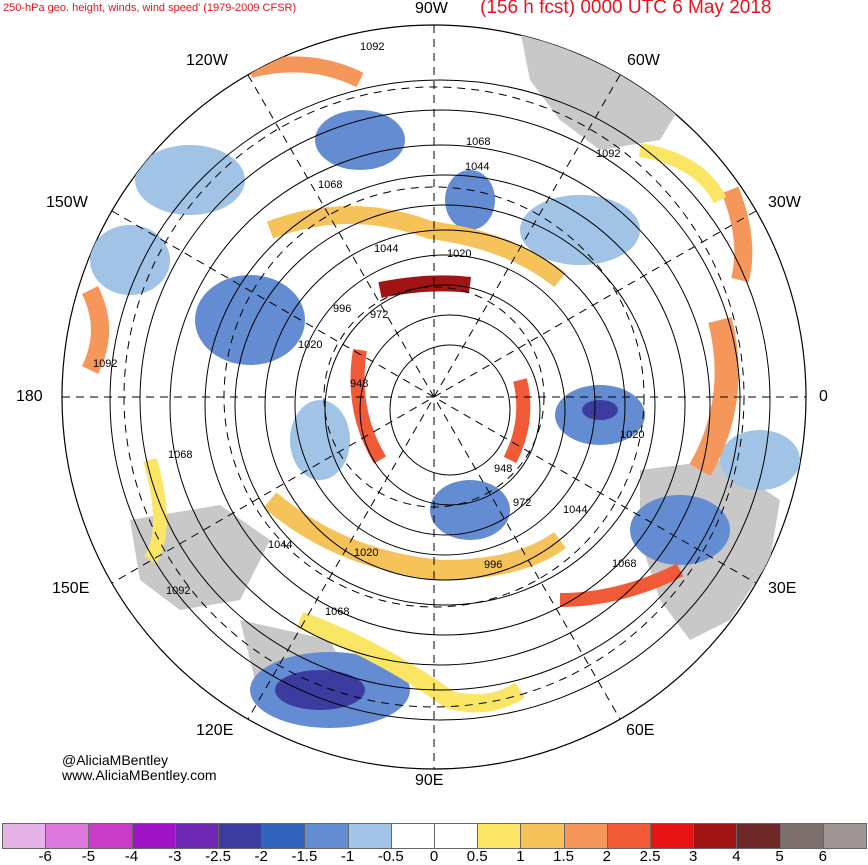 The height and width of the screenshot is (865, 868). What do you see at coordinates (175, 856) in the screenshot?
I see `colorbar-label: -3` at bounding box center [175, 856].